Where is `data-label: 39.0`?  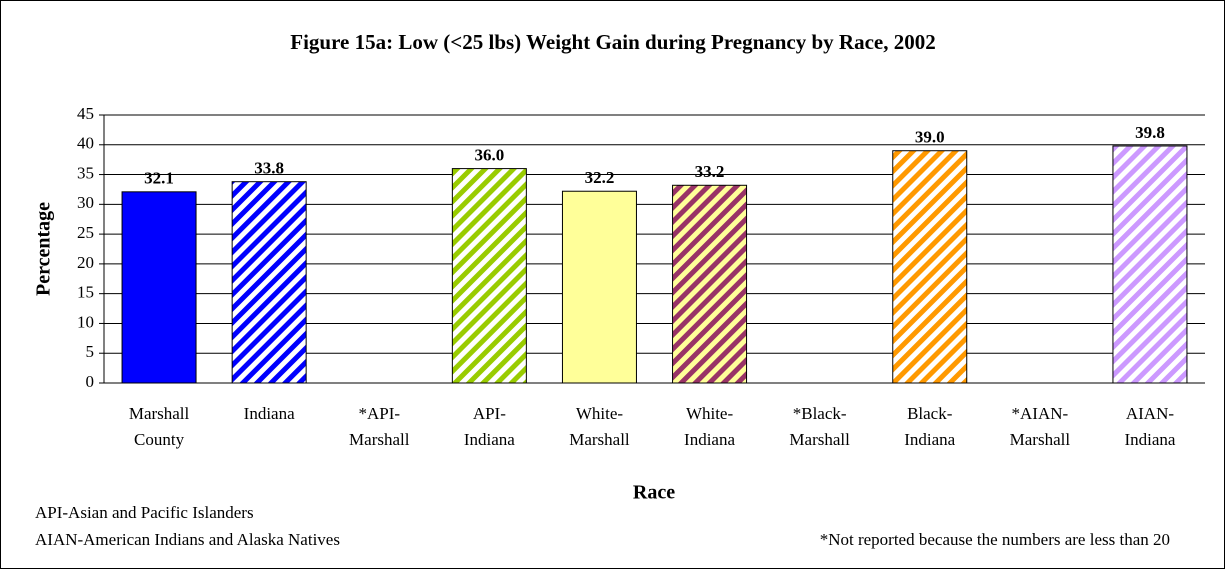
data-label: 39.0 is located at coordinates (930, 137).